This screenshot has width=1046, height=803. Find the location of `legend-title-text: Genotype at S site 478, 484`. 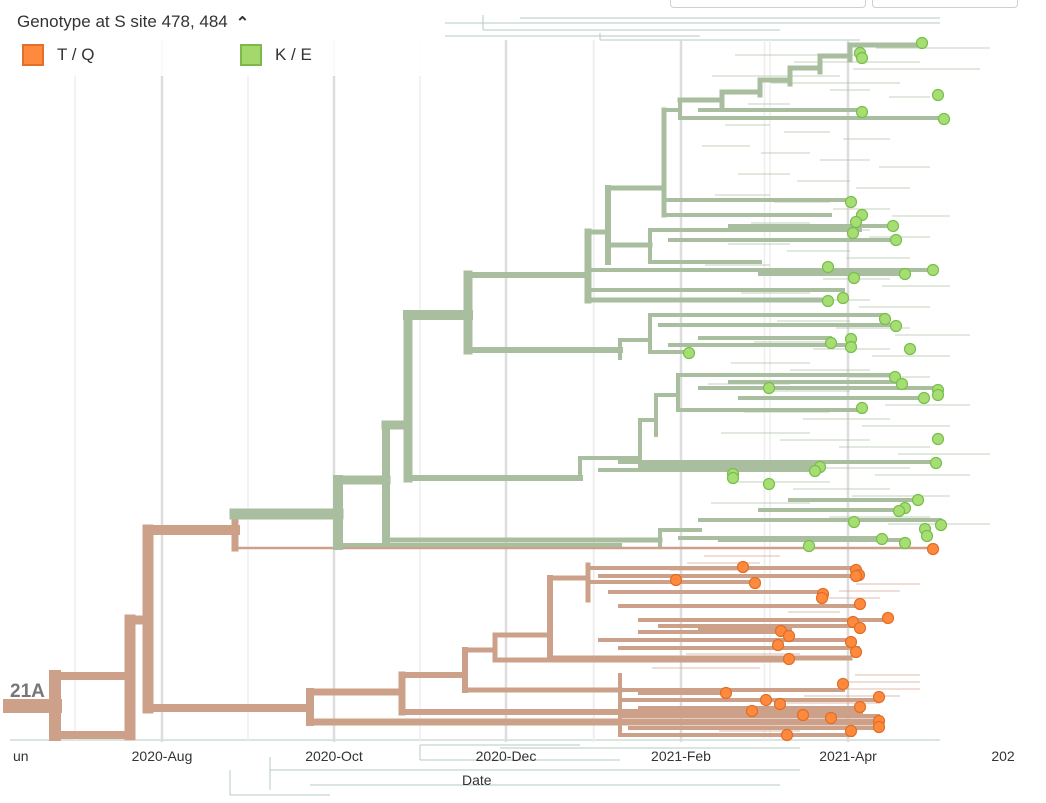

legend-title-text: Genotype at S site 478, 484 is located at coordinates (122, 21).